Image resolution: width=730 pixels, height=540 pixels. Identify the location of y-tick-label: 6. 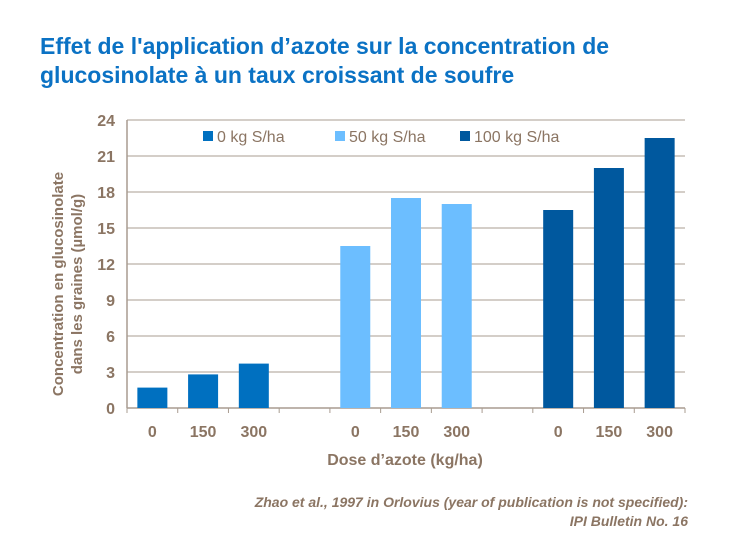
(110, 337).